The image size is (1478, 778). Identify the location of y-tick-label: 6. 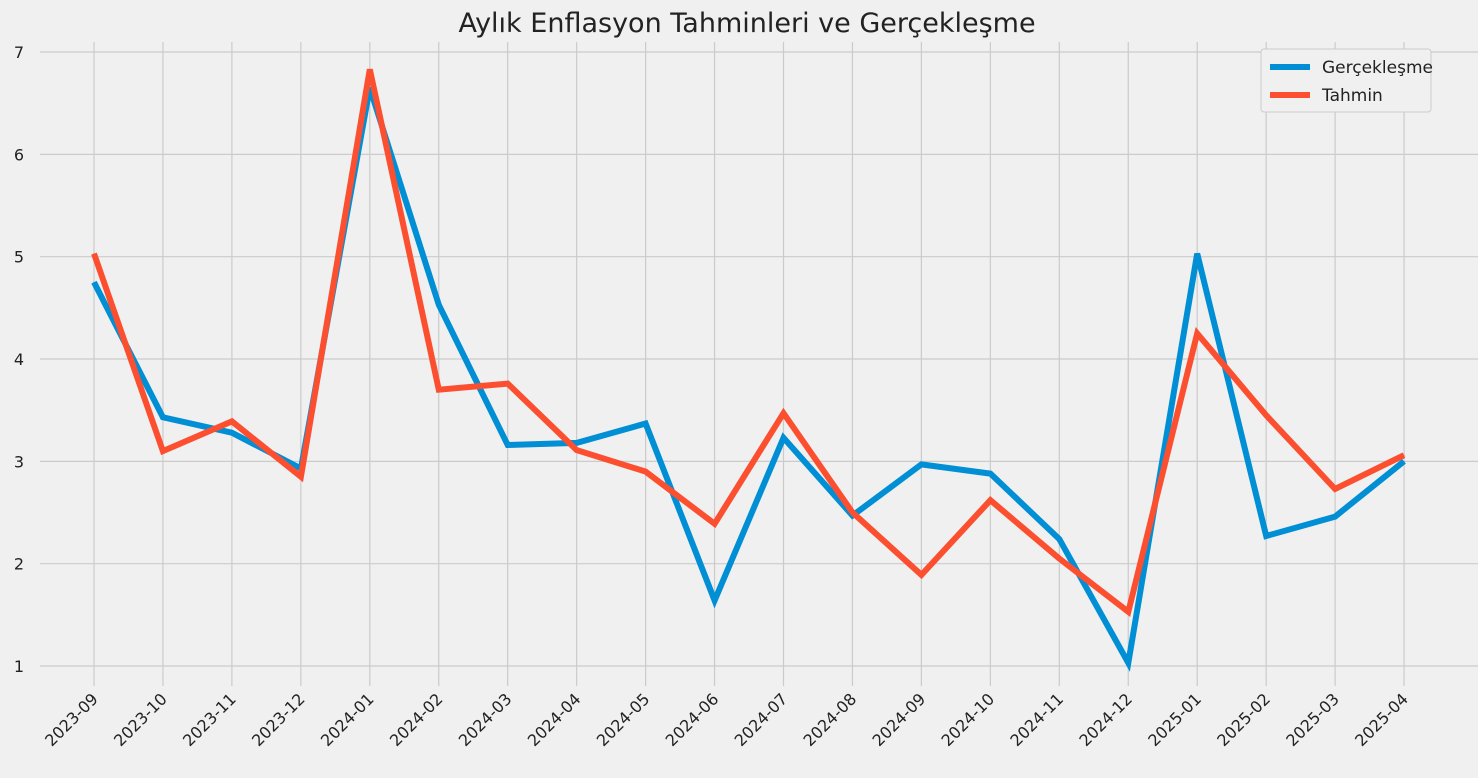
(19, 154).